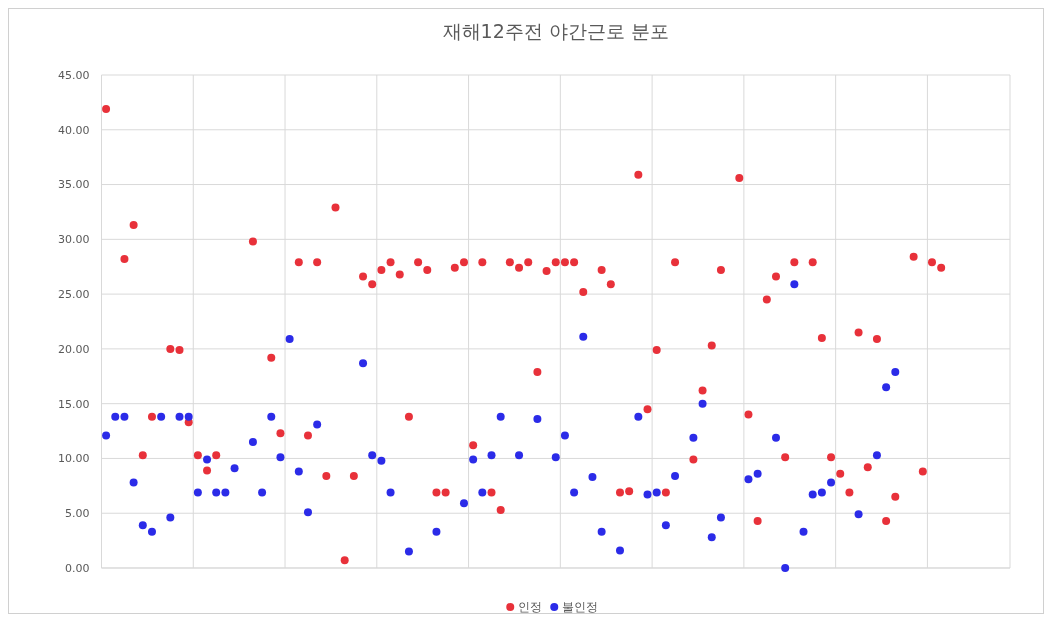 The width and height of the screenshot is (1052, 622). What do you see at coordinates (74, 240) in the screenshot?
I see `y-tick-label: 30.00` at bounding box center [74, 240].